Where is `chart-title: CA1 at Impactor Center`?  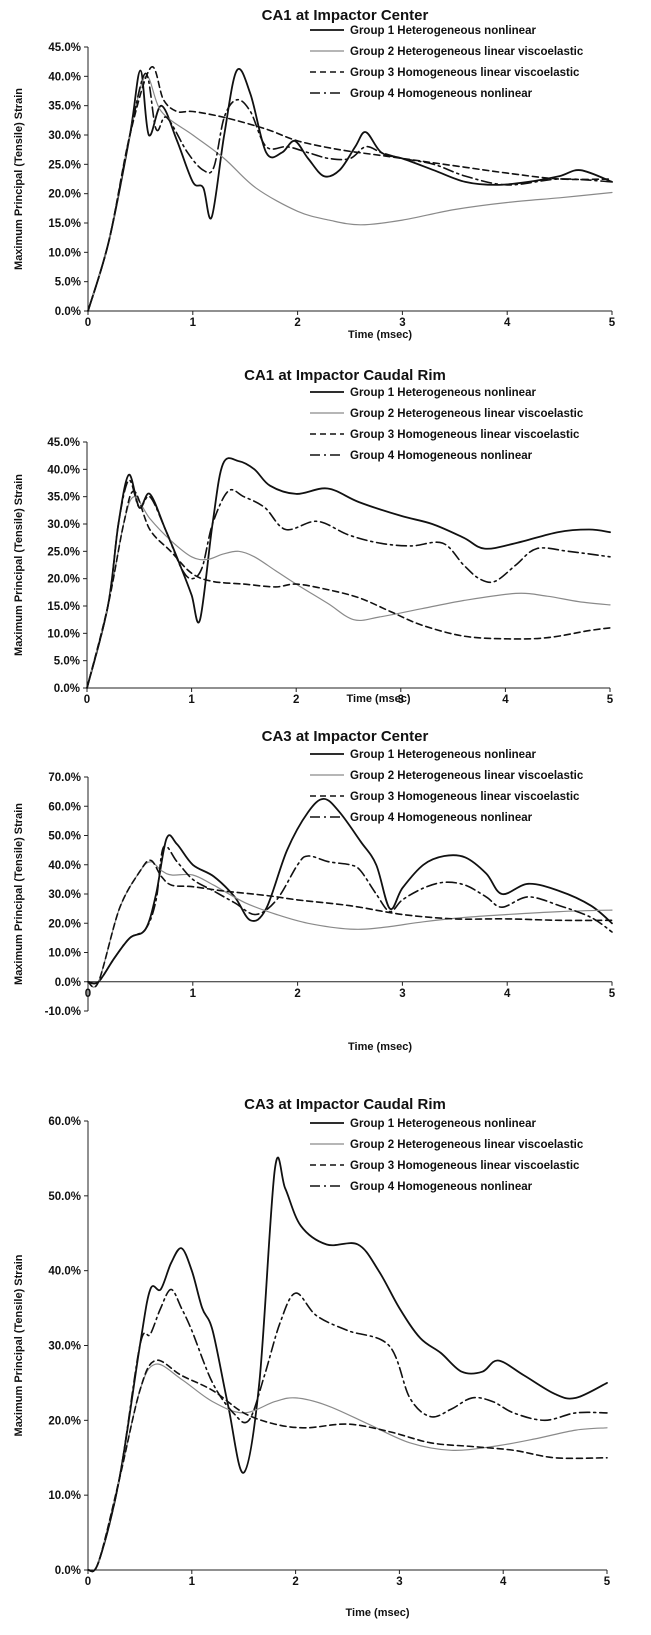 chart-title: CA1 at Impactor Center is located at coordinates (345, 15).